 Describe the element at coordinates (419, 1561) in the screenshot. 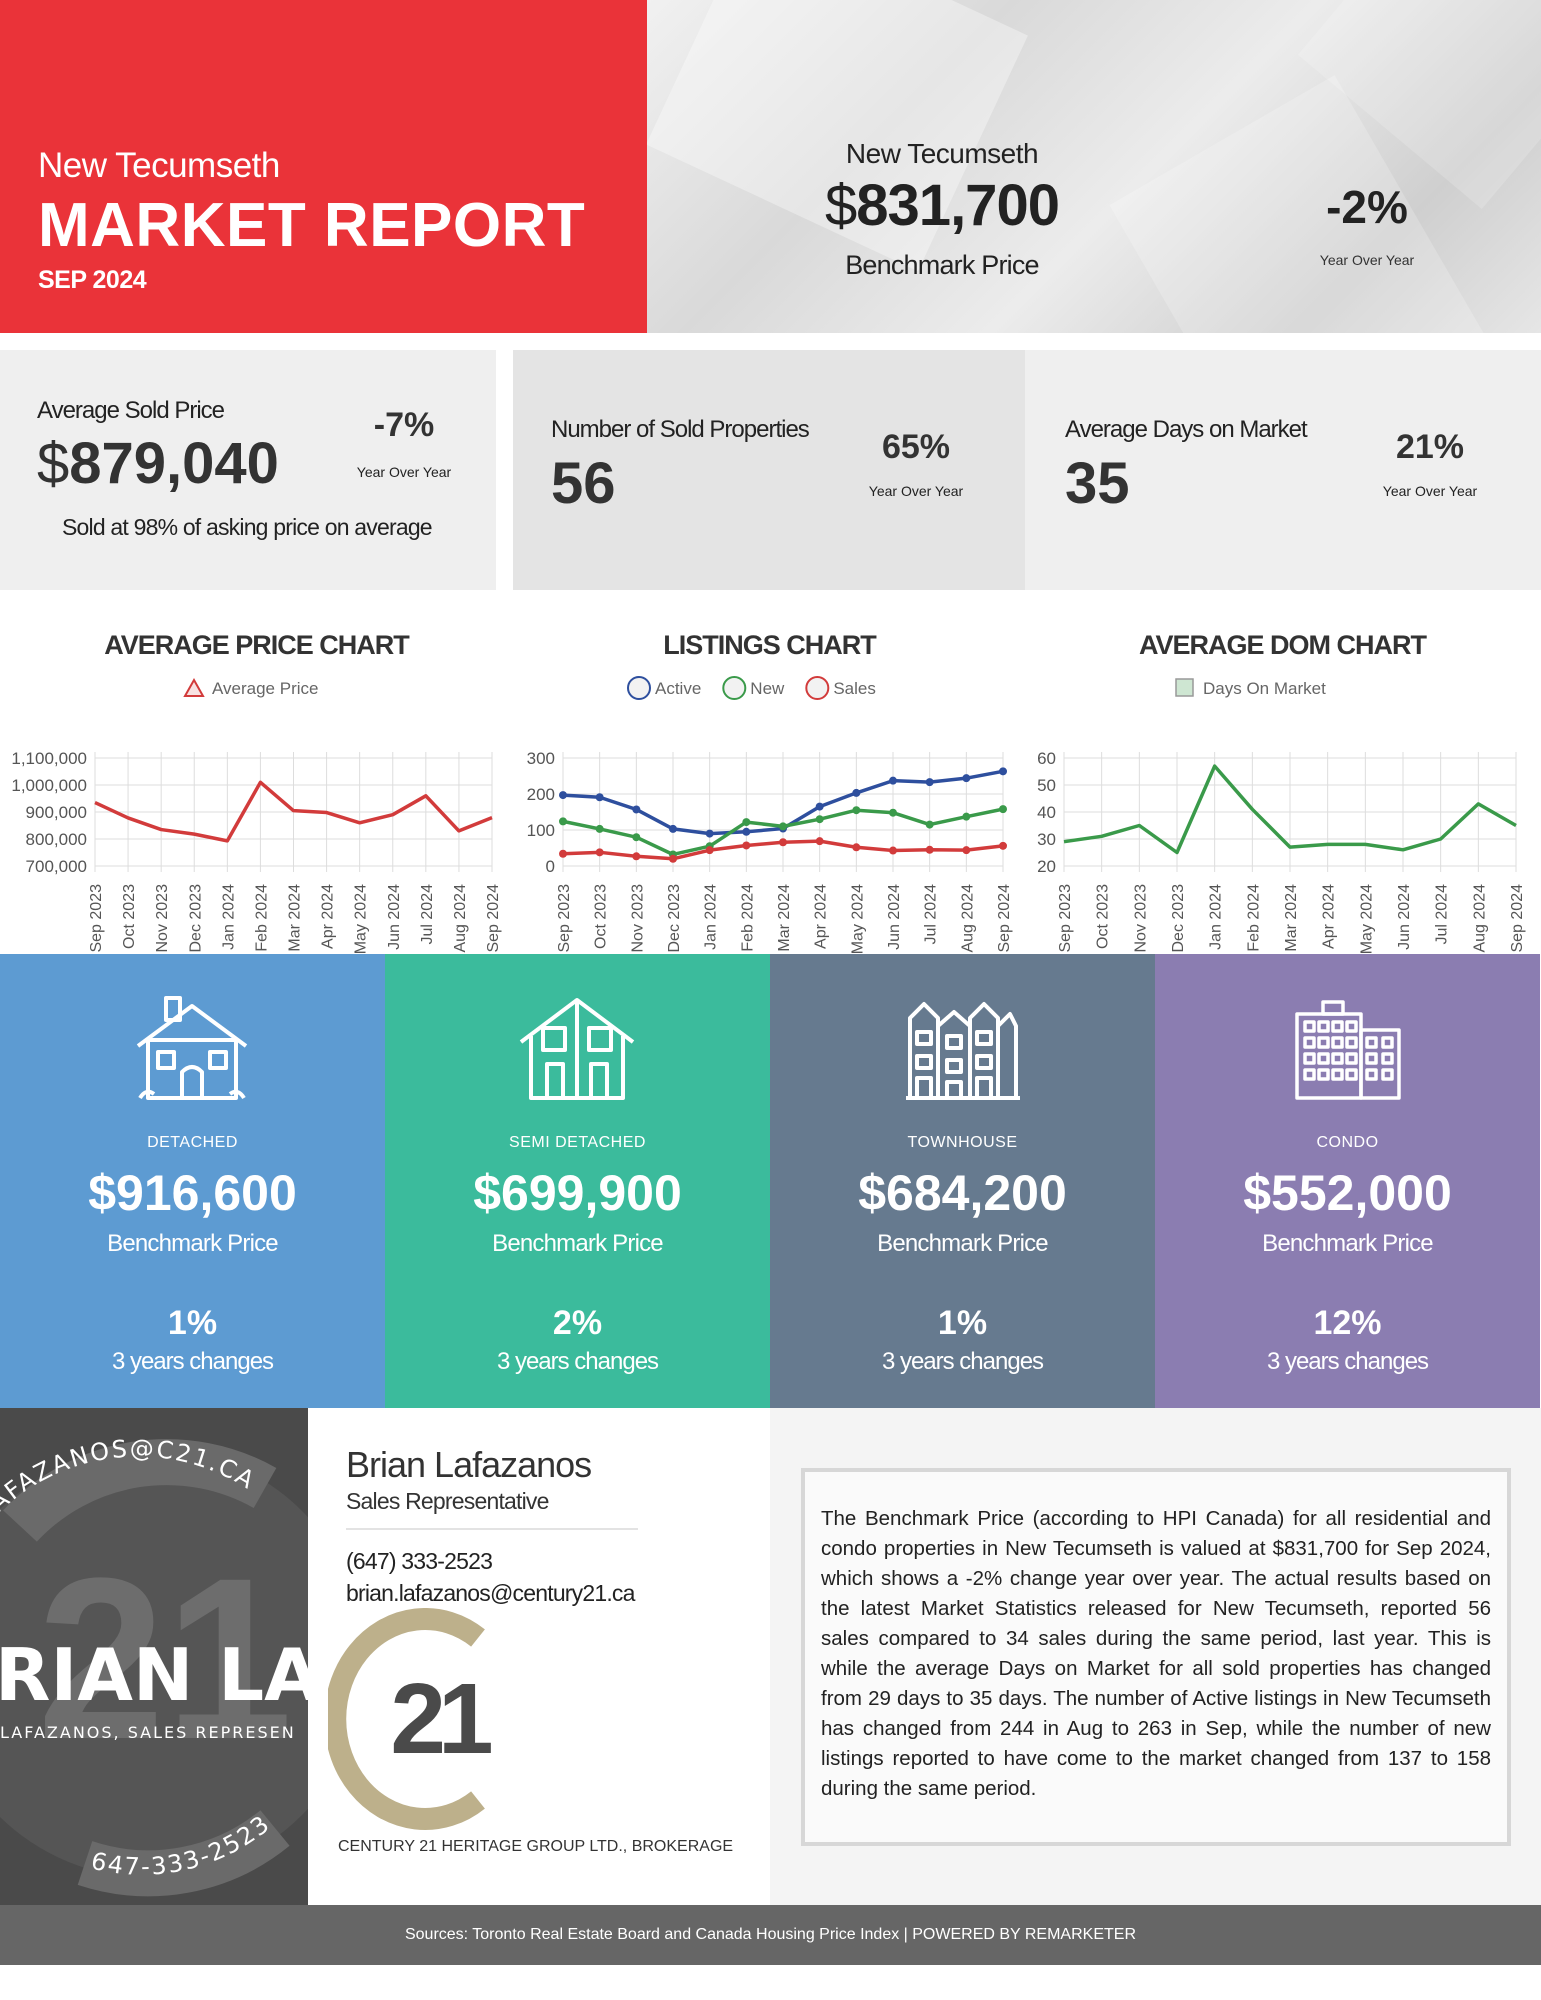

I see `agent-phone: (647) 333-2523` at that location.